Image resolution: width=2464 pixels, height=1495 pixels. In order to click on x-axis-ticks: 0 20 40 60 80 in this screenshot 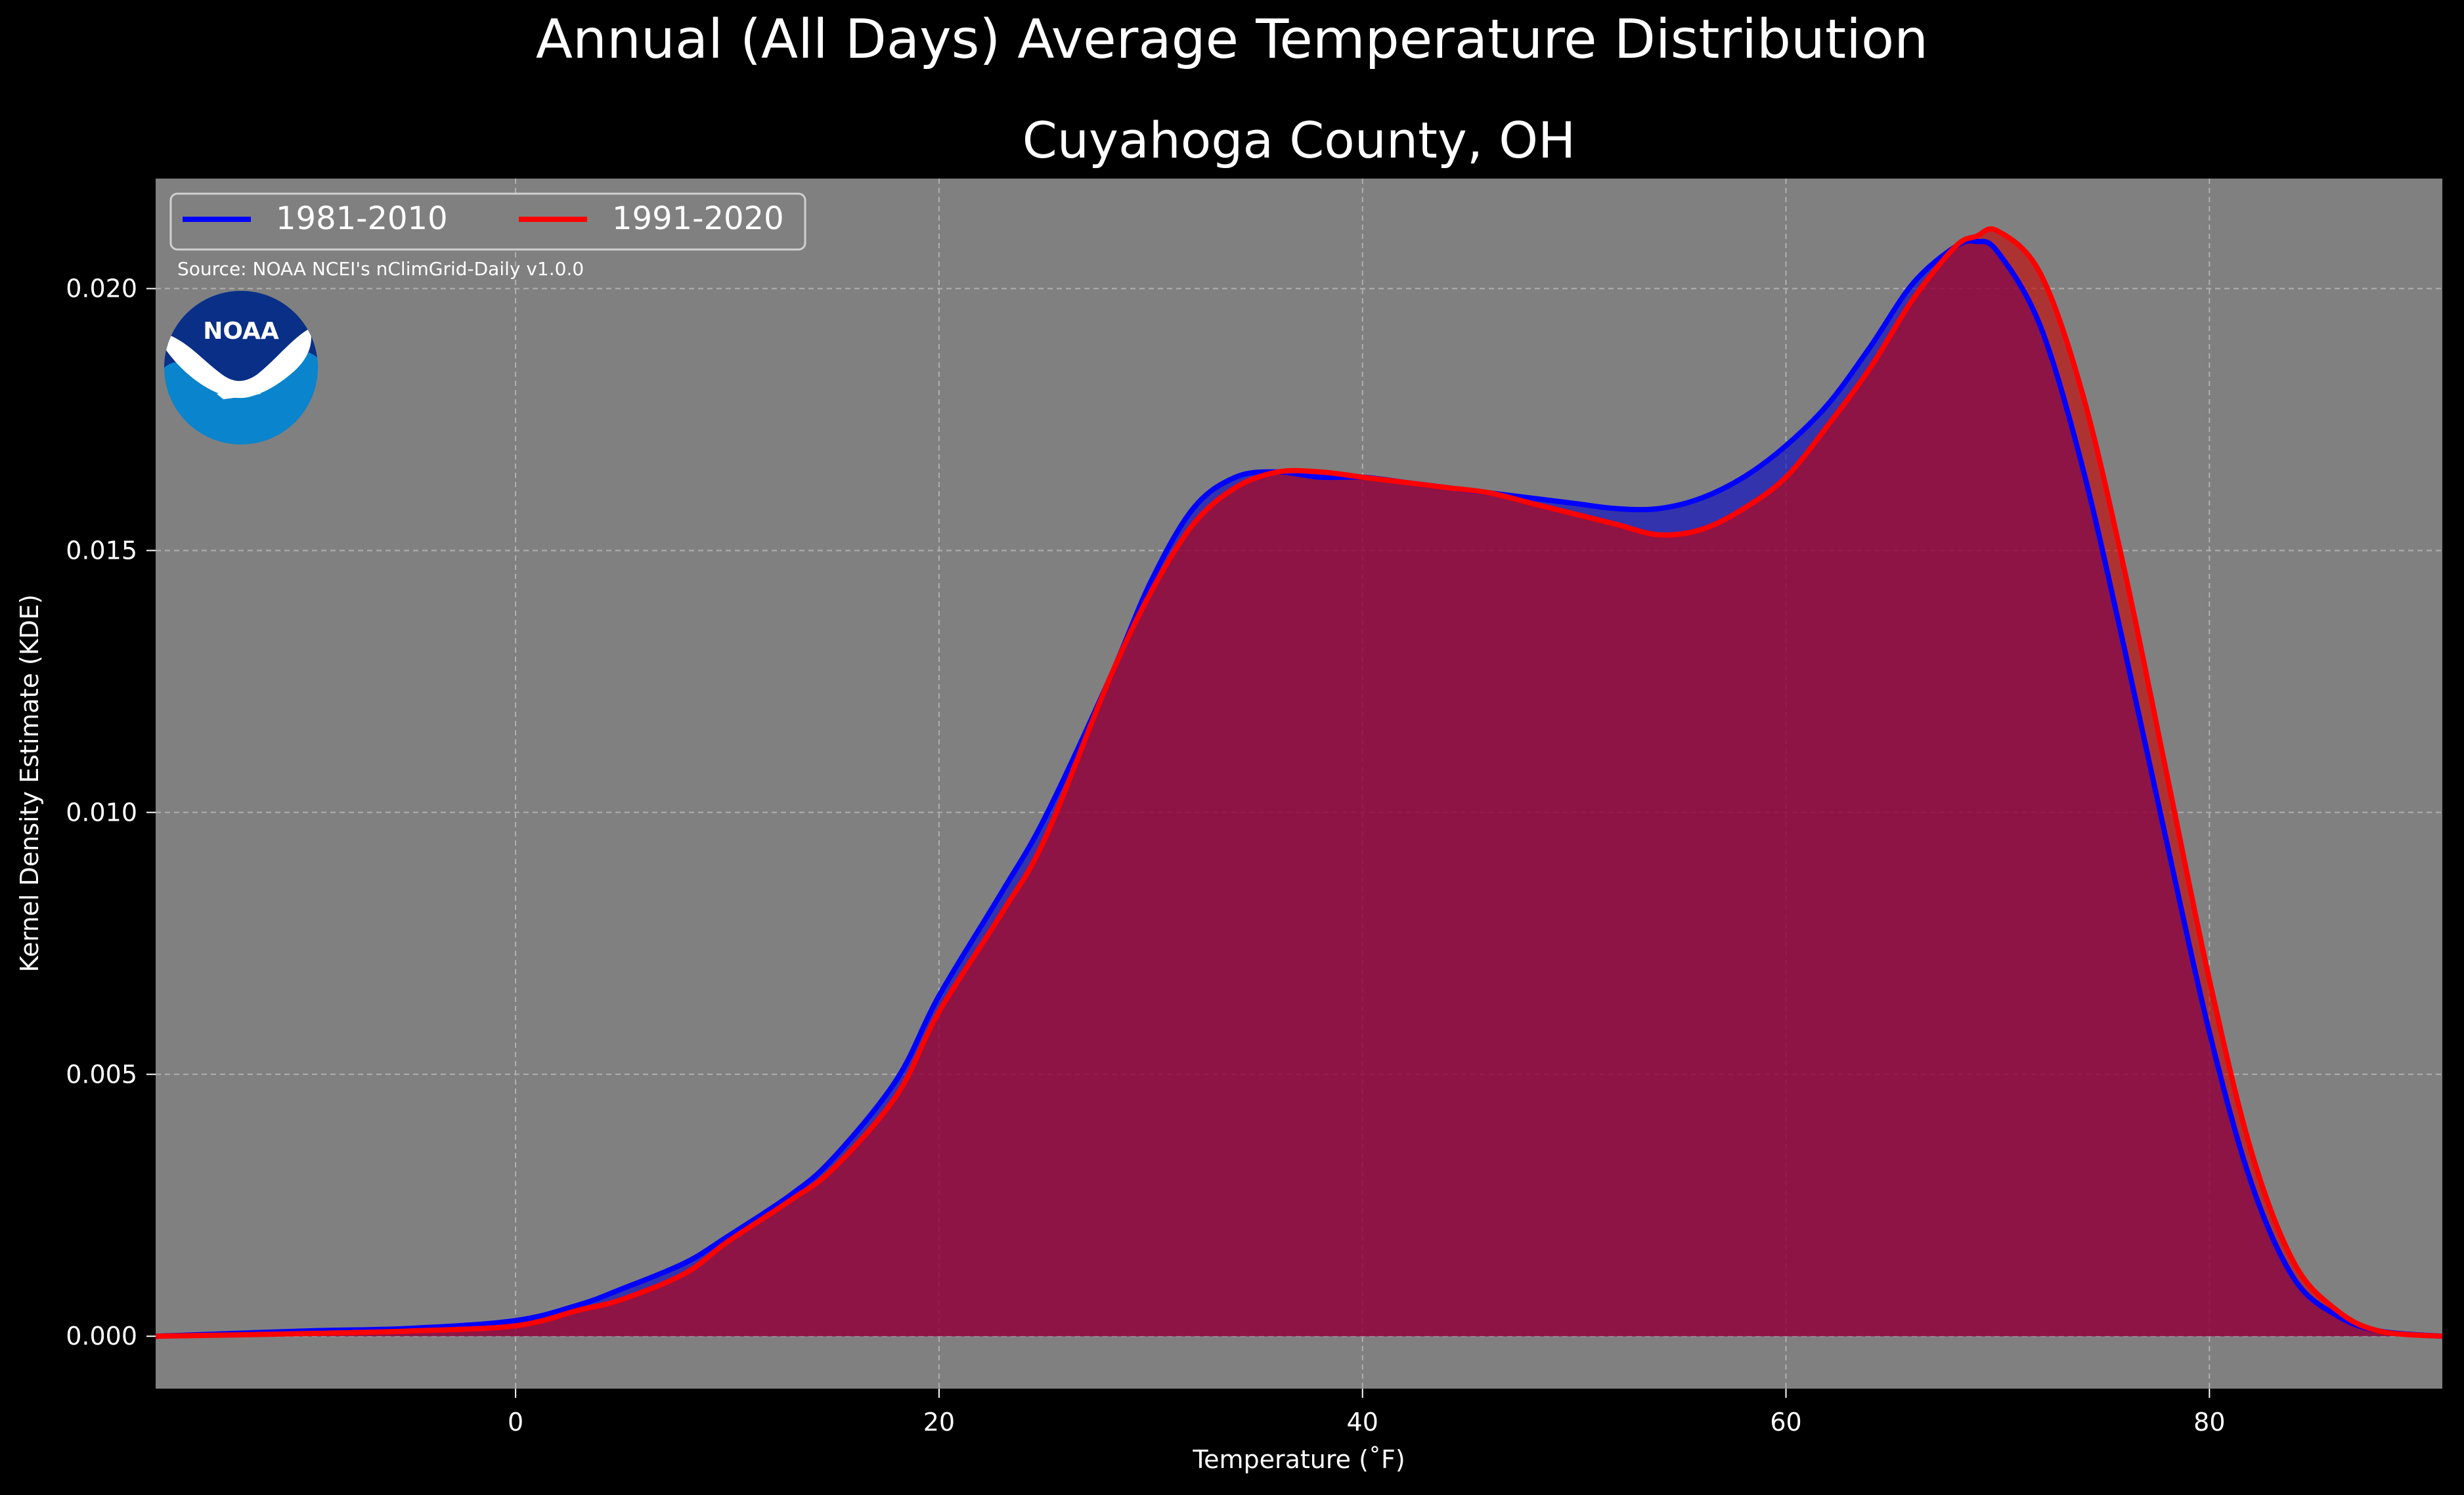, I will do `click(1367, 1413)`.